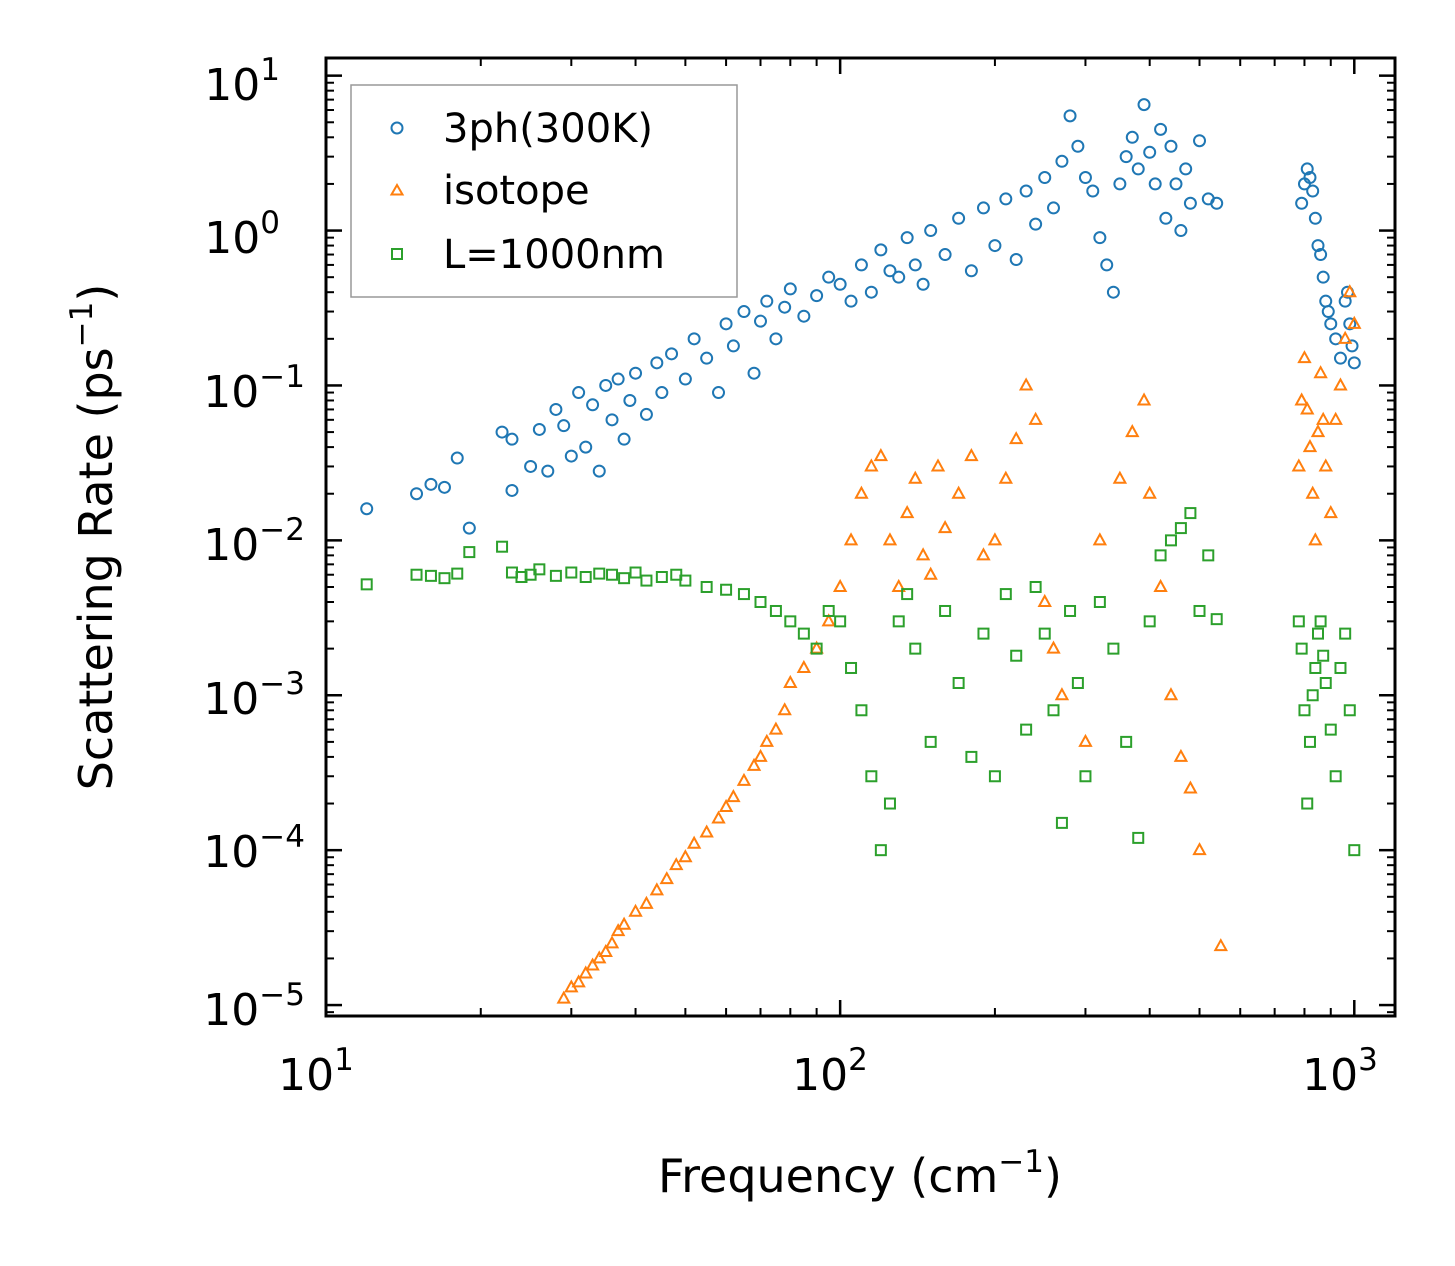 This screenshot has width=1455, height=1266. I want to click on legend: 3ph(300K) isotope L=1000nm, so click(544, 191).